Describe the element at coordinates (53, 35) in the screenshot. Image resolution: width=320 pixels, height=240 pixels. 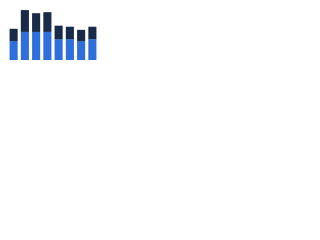
I see `chart` at that location.